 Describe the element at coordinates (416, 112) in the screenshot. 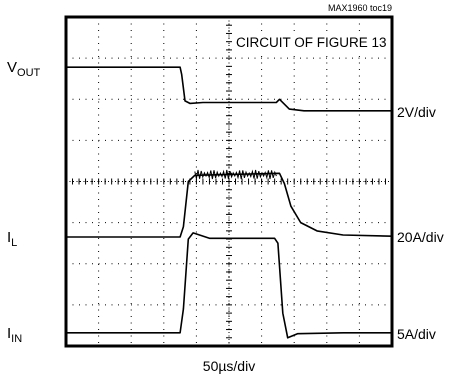

I see `trace-scale-out: 2V/div` at that location.